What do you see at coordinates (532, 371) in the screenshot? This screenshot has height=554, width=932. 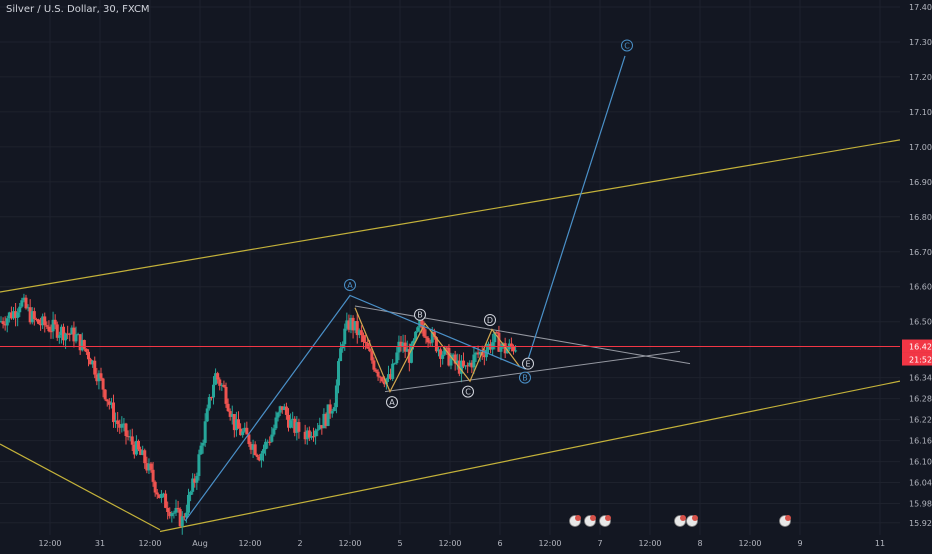 I see `triangle-line` at bounding box center [532, 371].